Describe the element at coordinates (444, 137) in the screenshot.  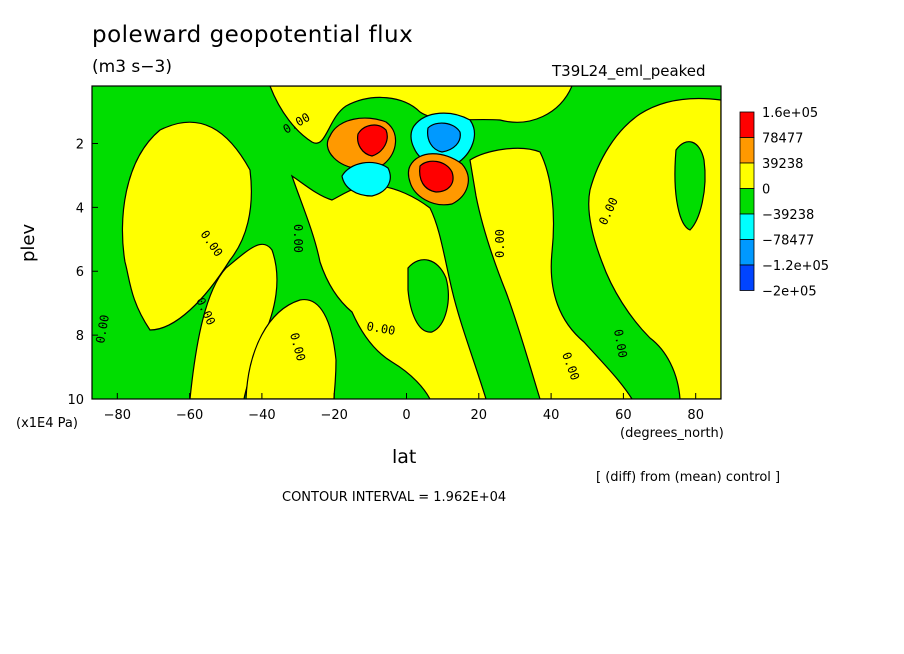
I see `negative-cell-nh-inner` at that location.